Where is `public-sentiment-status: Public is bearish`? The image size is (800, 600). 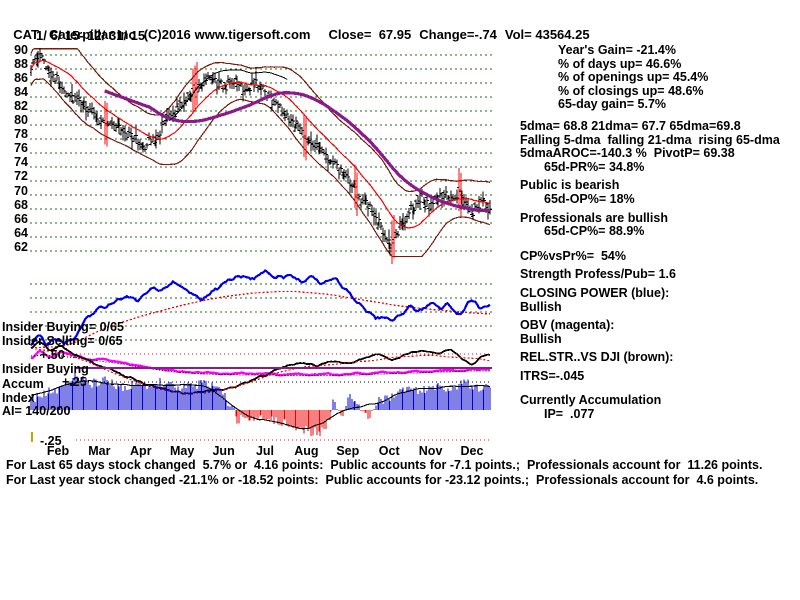 public-sentiment-status: Public is bearish is located at coordinates (570, 185).